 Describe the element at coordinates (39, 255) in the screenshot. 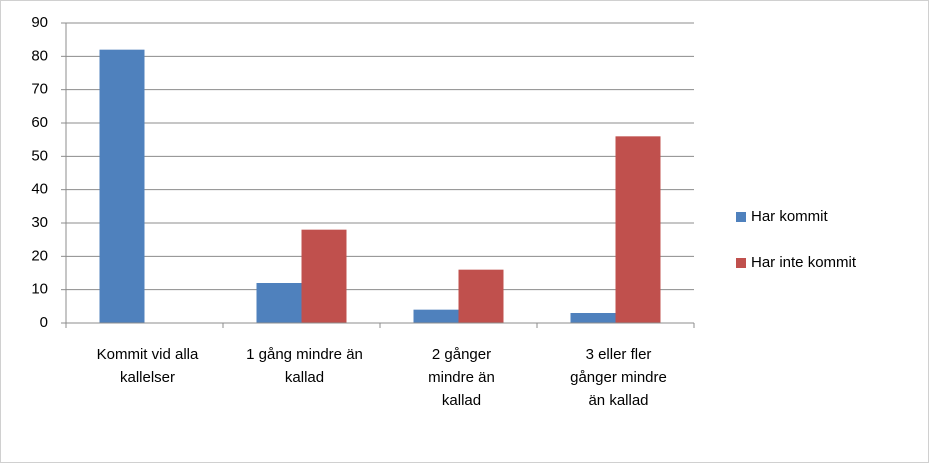

I see `y-tick-label: 20` at that location.